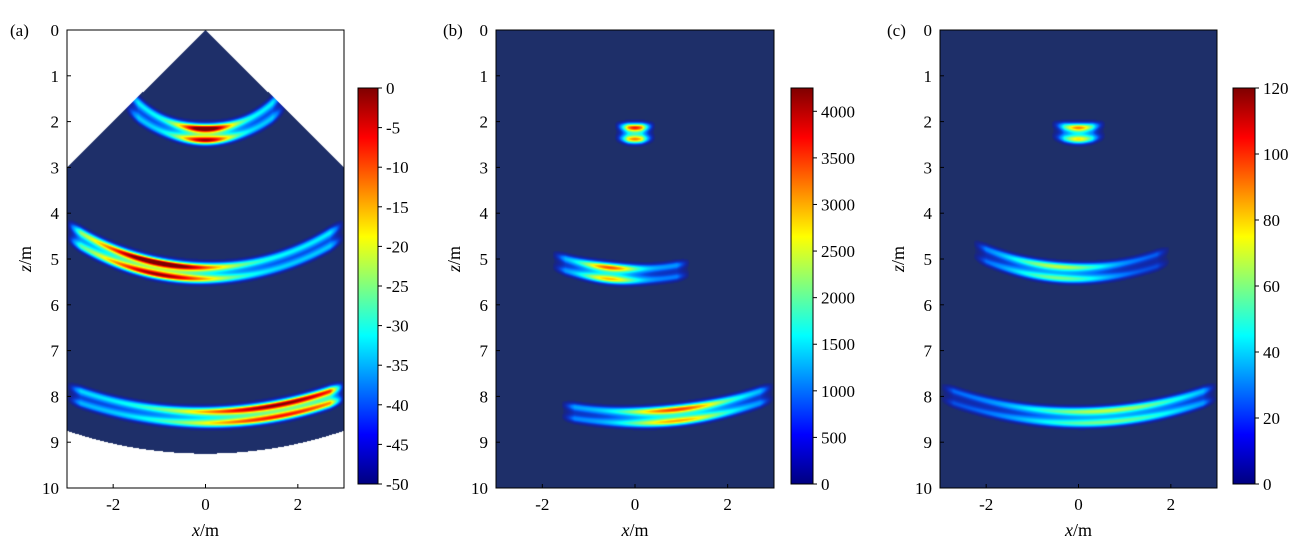 The height and width of the screenshot is (560, 1313). I want to click on colorbar-tick-label: -45, so click(397, 444).